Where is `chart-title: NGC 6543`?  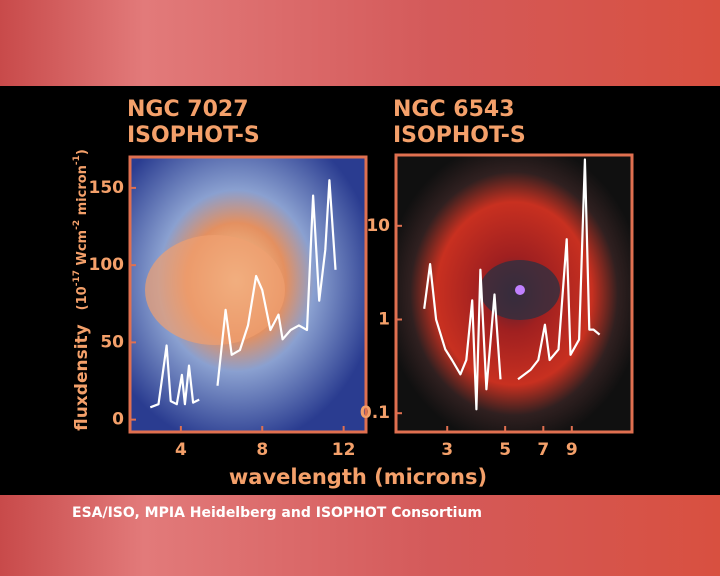 chart-title: NGC 6543 is located at coordinates (454, 109).